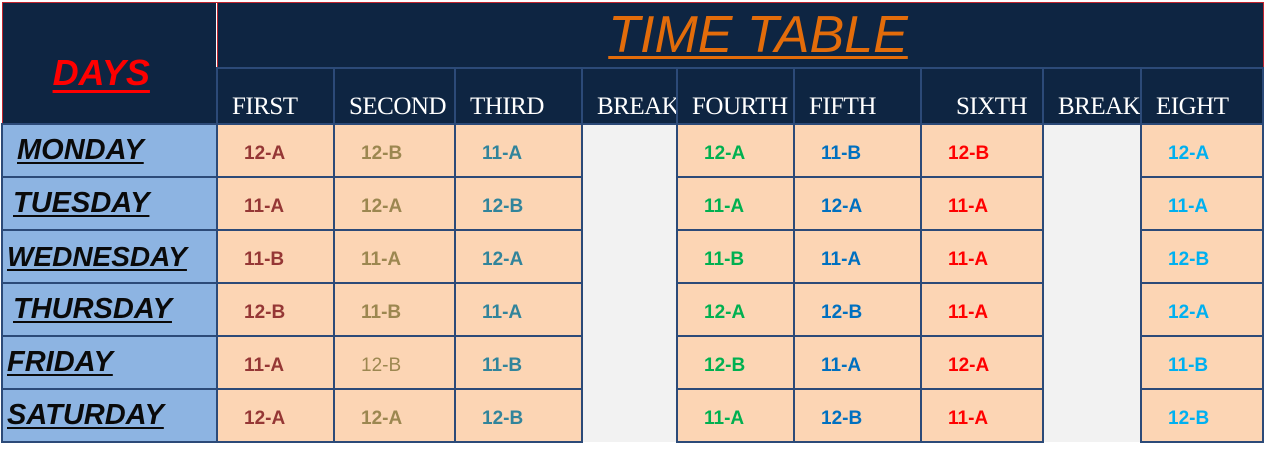 The image size is (1264, 454). What do you see at coordinates (109, 415) in the screenshot?
I see `day-cell: SATURDAY` at bounding box center [109, 415].